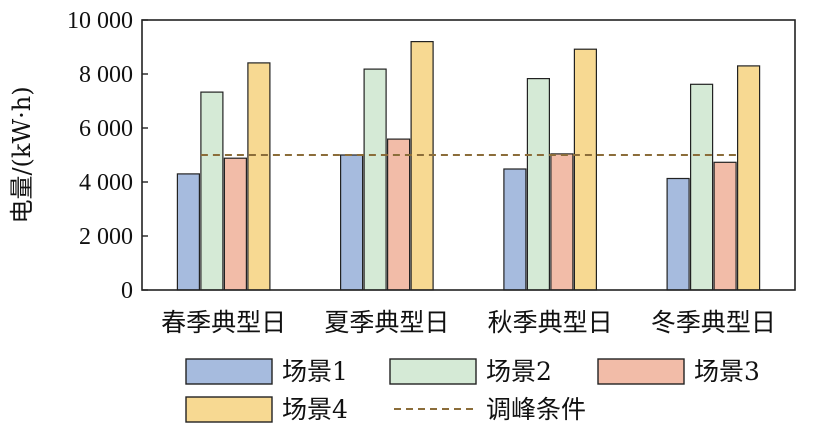  Describe the element at coordinates (127, 291) in the screenshot. I see `y-tick-label-0: 0` at that location.